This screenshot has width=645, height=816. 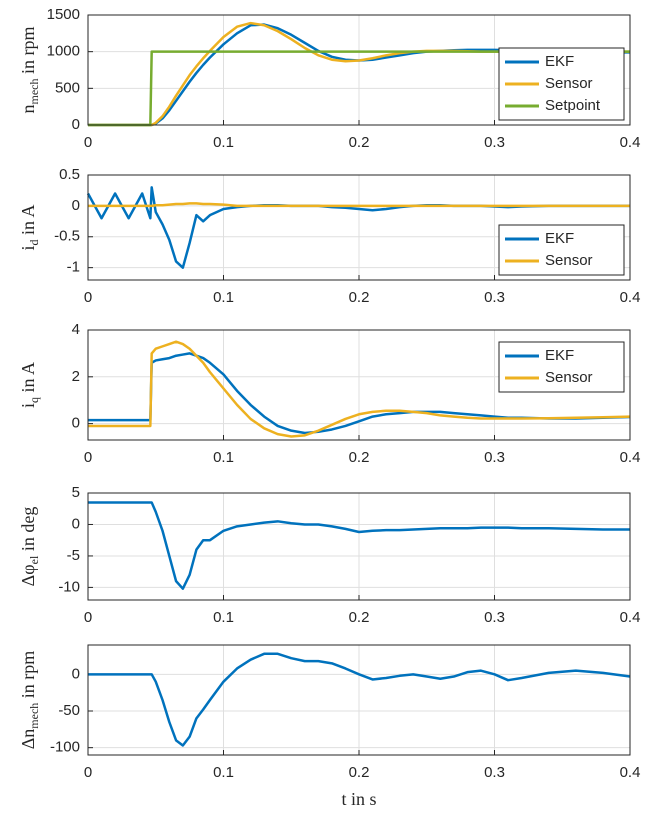 I want to click on y-label-part: n, so click(x=28, y=109).